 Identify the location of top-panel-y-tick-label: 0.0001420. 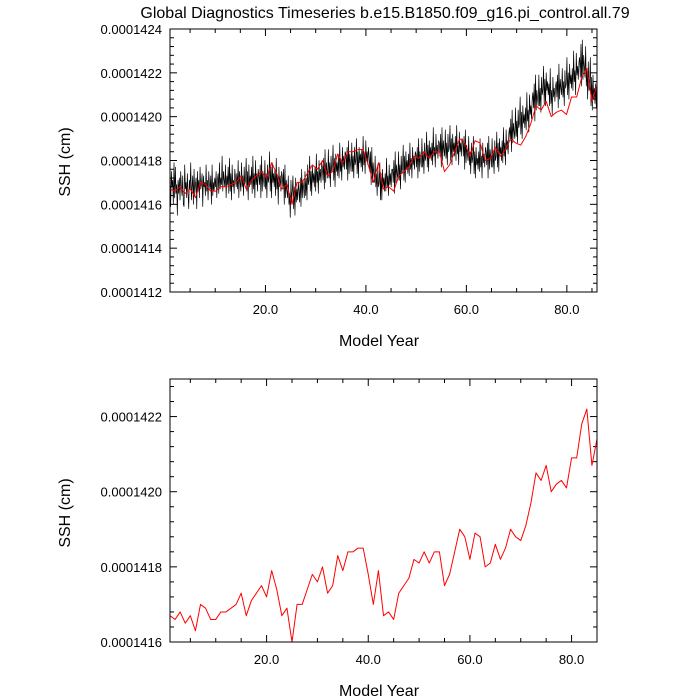
(131, 117).